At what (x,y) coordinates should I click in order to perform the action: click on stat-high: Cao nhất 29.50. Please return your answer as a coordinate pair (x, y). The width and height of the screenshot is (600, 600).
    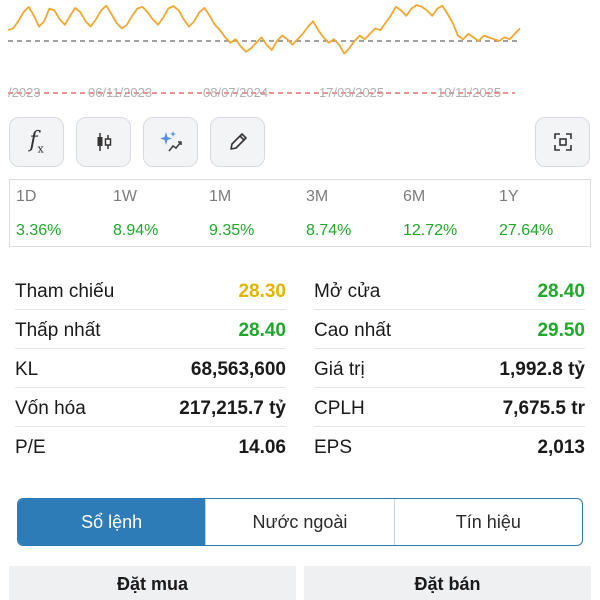
    Looking at the image, I should click on (449, 329).